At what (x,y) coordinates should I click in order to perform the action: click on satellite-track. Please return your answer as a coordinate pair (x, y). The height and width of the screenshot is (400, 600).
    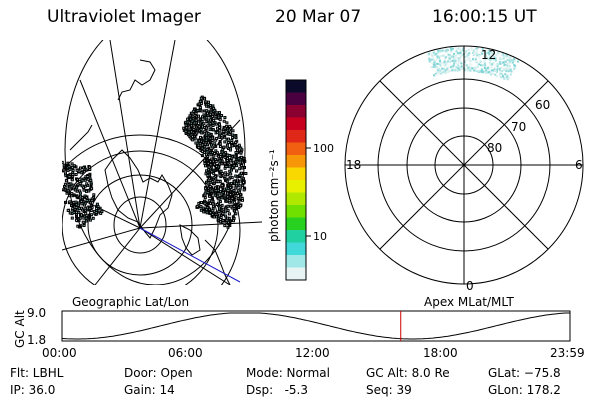
    Looking at the image, I should click on (190, 255).